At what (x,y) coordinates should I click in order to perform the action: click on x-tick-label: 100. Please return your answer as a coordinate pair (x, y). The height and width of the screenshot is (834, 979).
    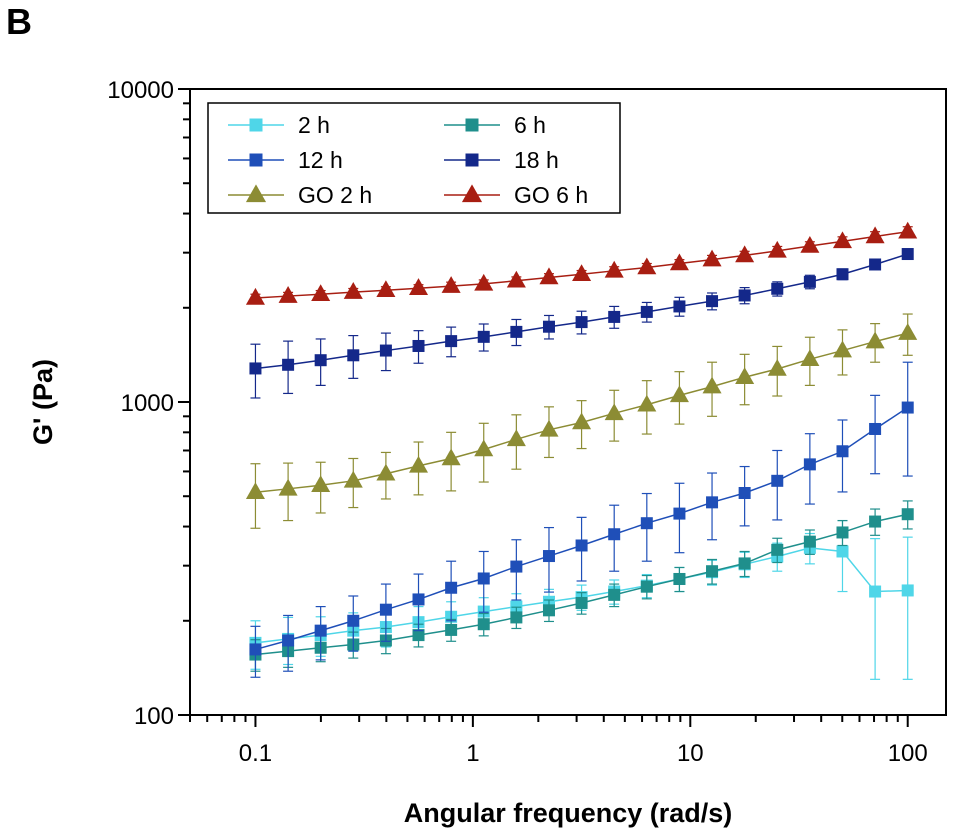
    Looking at the image, I should click on (908, 753).